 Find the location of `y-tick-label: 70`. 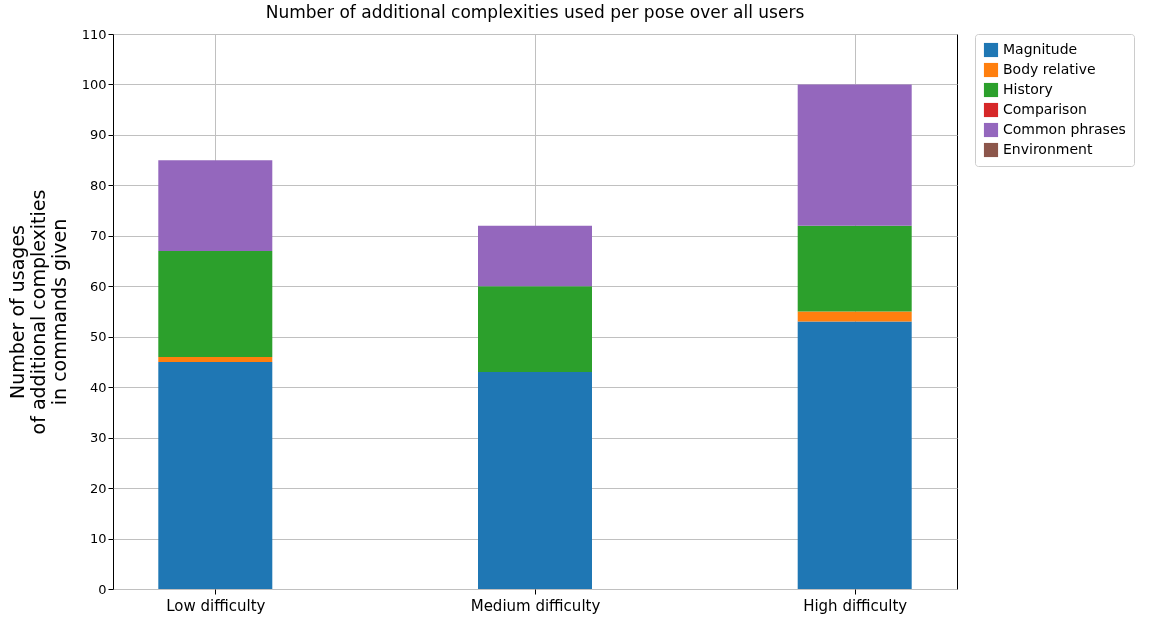

y-tick-label: 70 is located at coordinates (98, 236).